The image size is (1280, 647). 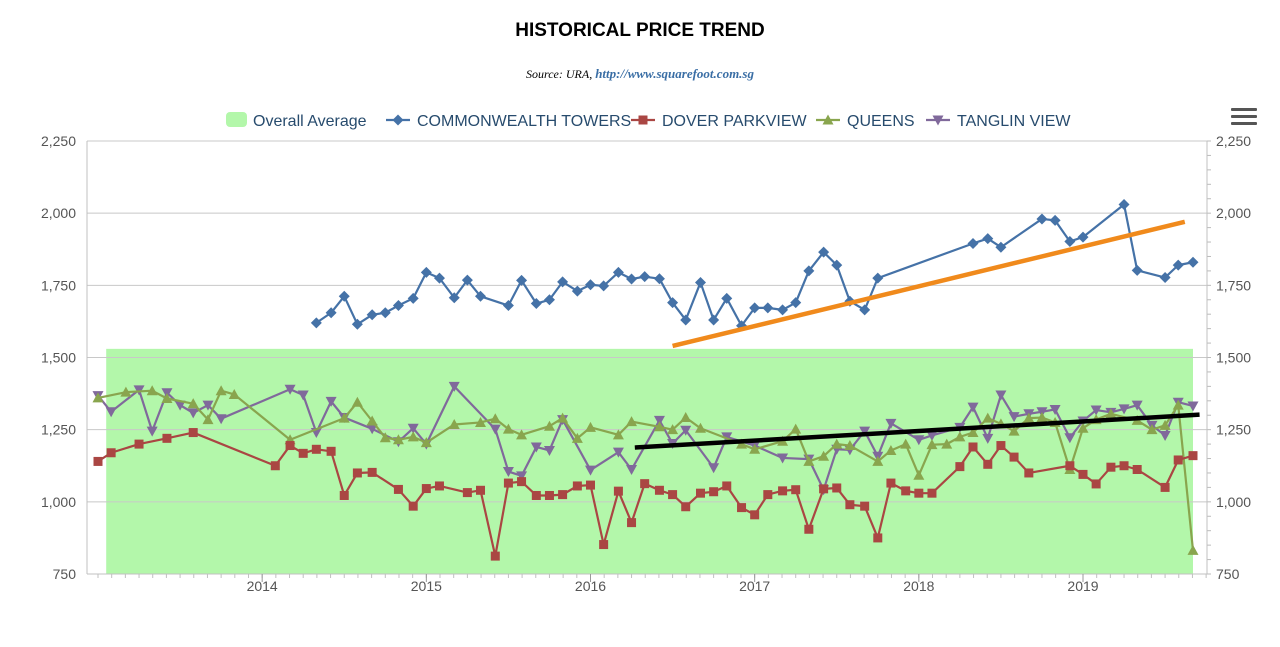 What do you see at coordinates (561, 74) in the screenshot?
I see `source-prefix: Source: URA,` at bounding box center [561, 74].